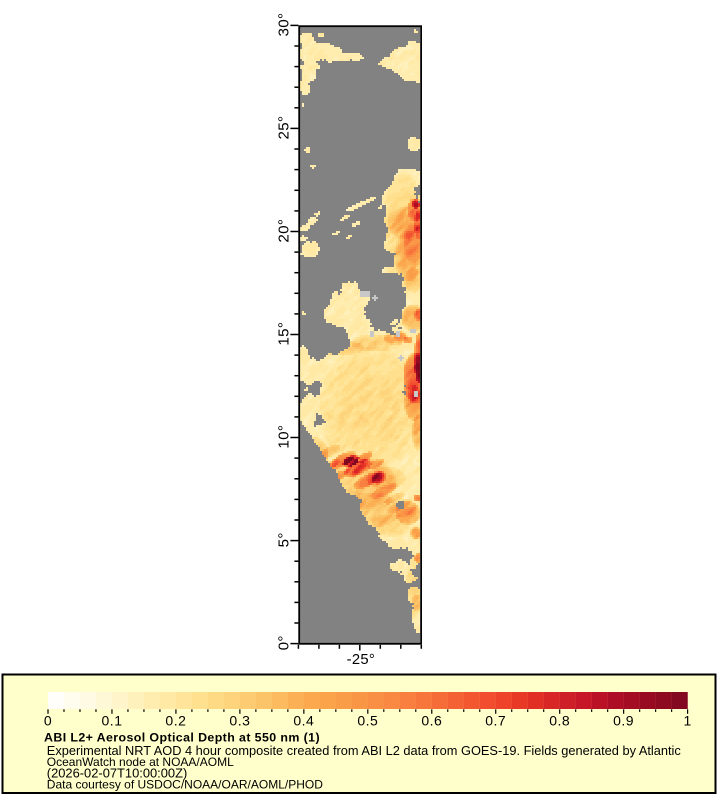 The height and width of the screenshot is (800, 720). Describe the element at coordinates (112, 720) in the screenshot. I see `svg-text: 0.1` at that location.